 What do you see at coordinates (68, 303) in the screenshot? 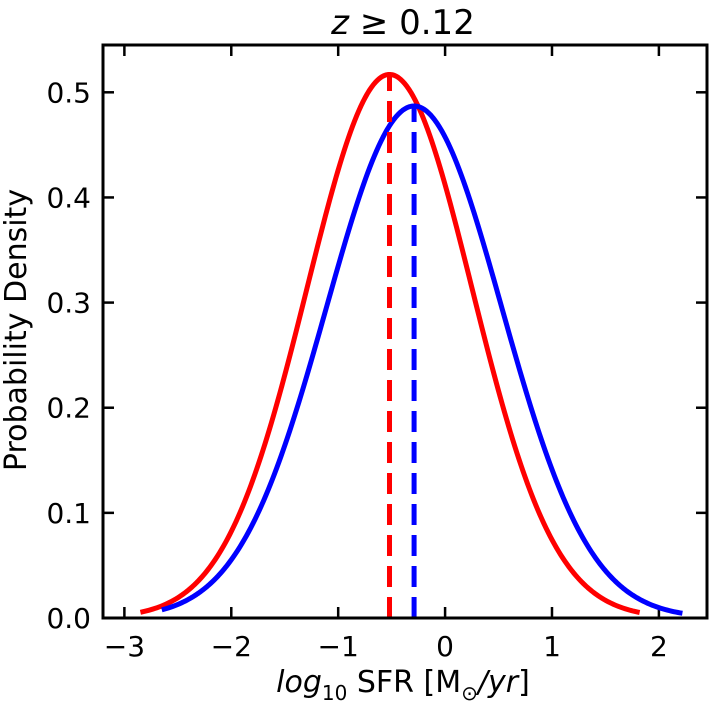
I see `y-tick-label: 0.3` at bounding box center [68, 303].